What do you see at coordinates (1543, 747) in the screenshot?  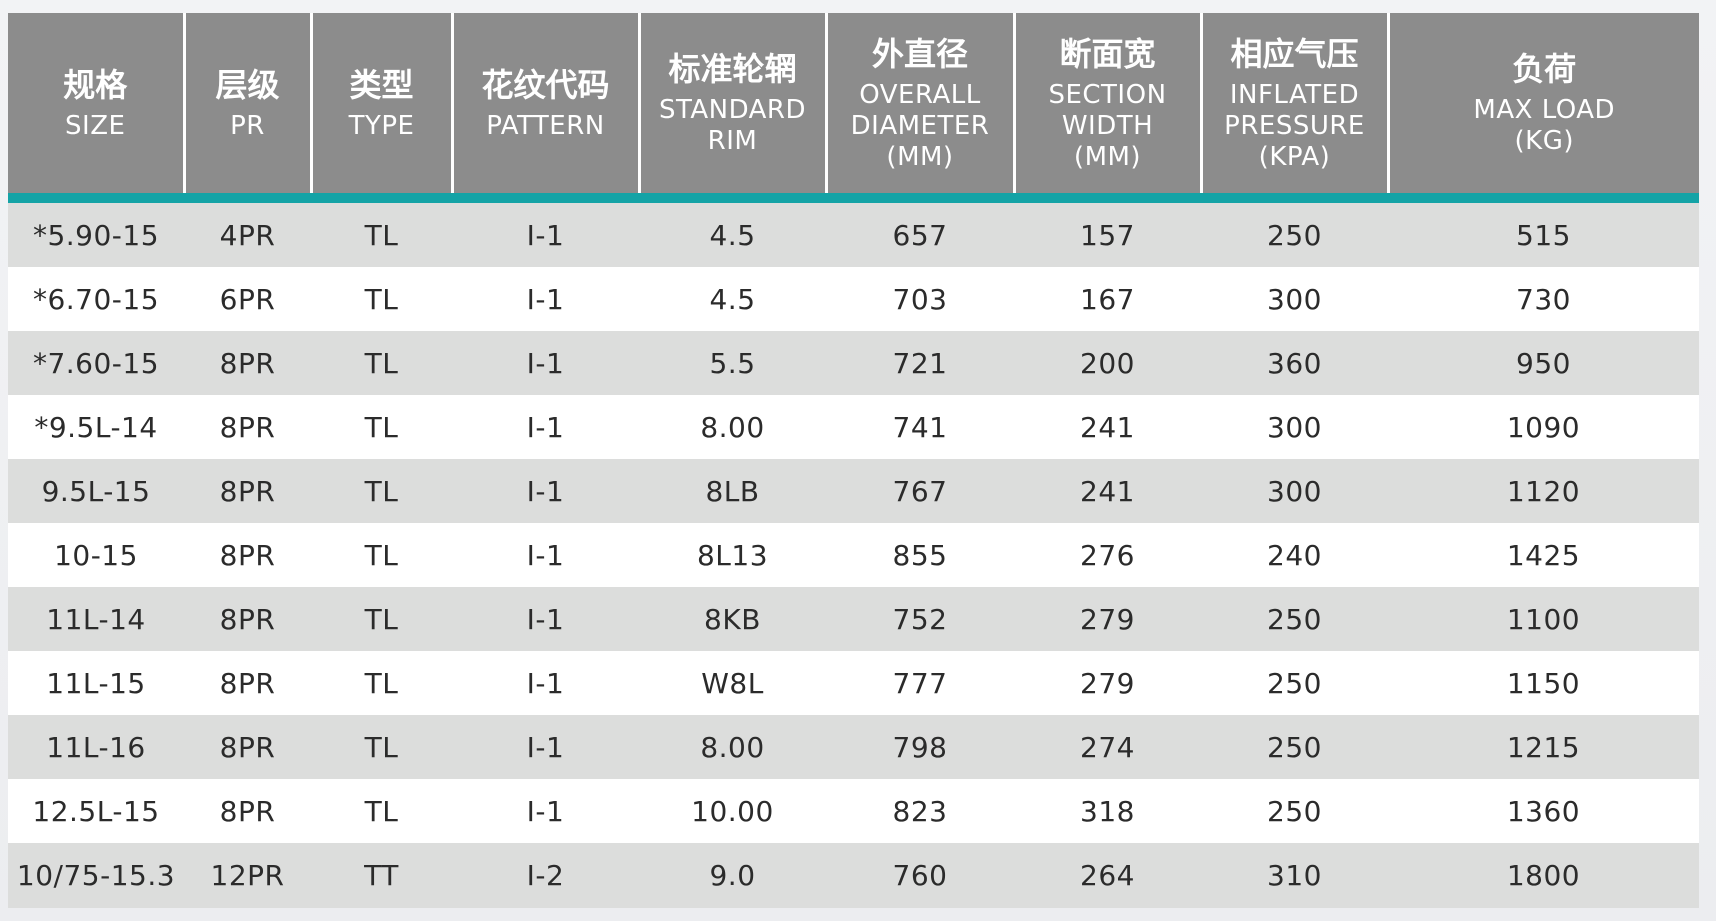 I see `cell-max-load: 1215` at bounding box center [1543, 747].